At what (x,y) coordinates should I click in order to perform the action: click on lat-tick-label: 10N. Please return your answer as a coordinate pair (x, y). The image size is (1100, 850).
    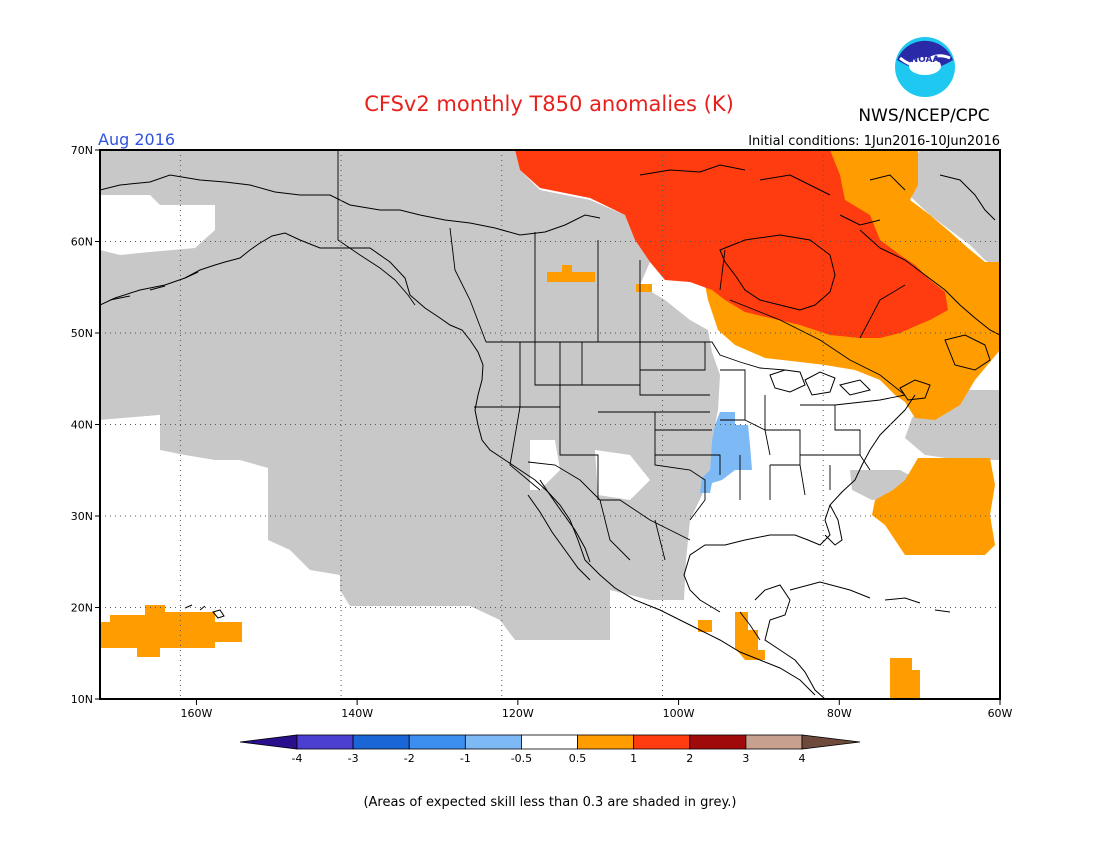
    Looking at the image, I should click on (82, 699).